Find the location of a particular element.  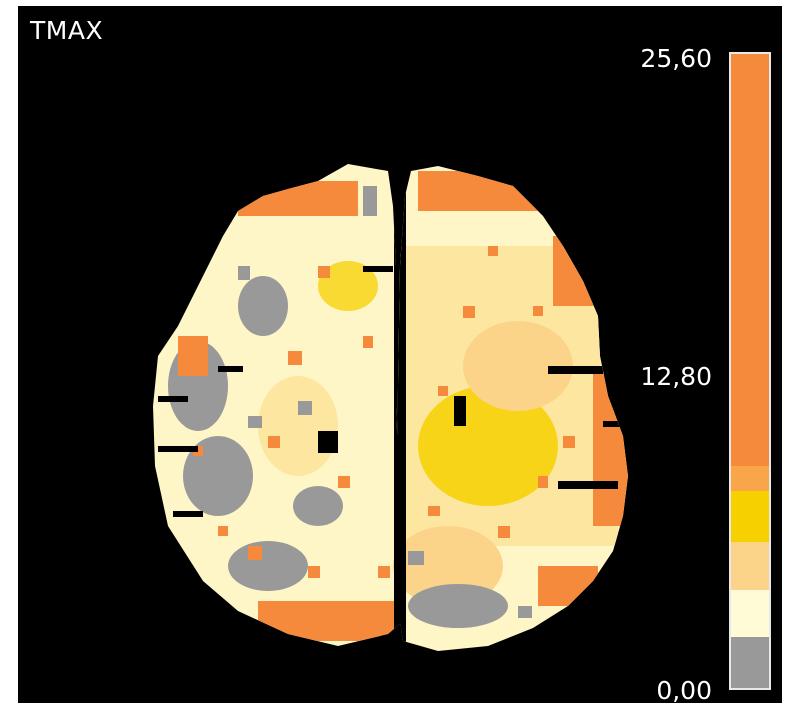

colorbar-legend is located at coordinates (750, 371).